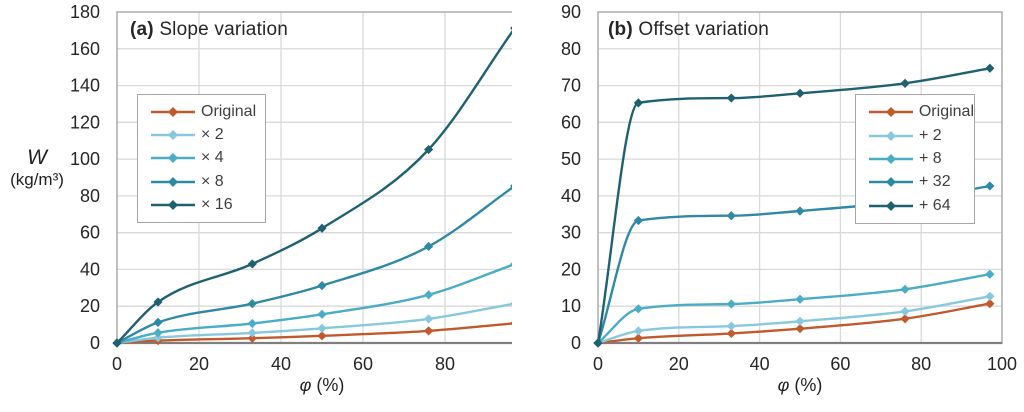 Image resolution: width=1024 pixels, height=412 pixels. What do you see at coordinates (37, 180) in the screenshot?
I see `y-axis-units: (kg/m³)` at bounding box center [37, 180].